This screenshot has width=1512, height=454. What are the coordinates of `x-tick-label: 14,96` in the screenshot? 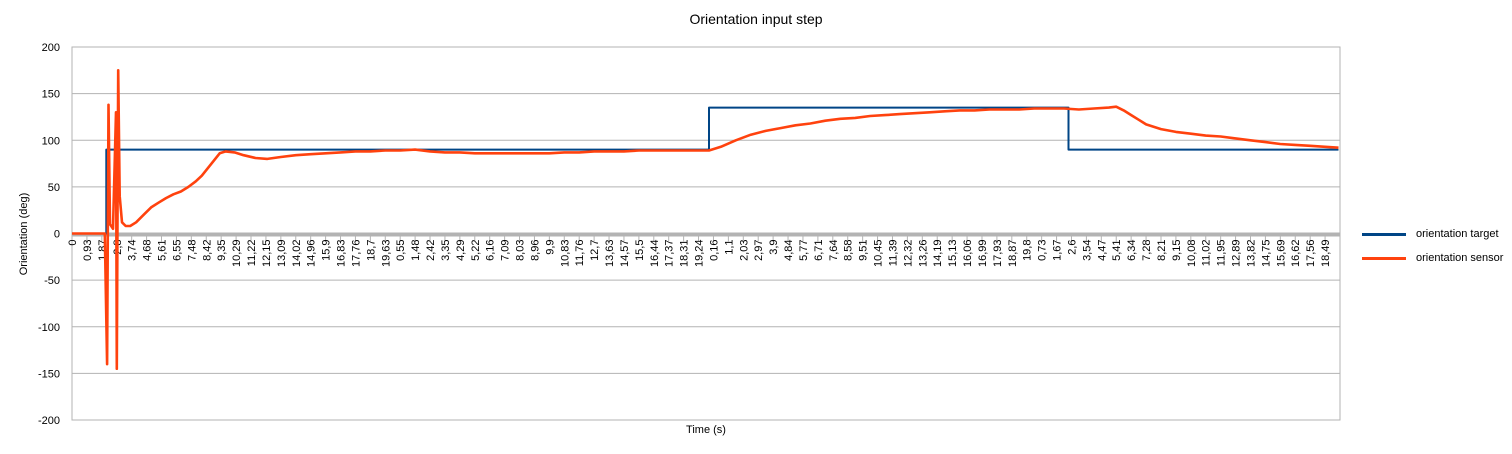 It's located at (312, 254).